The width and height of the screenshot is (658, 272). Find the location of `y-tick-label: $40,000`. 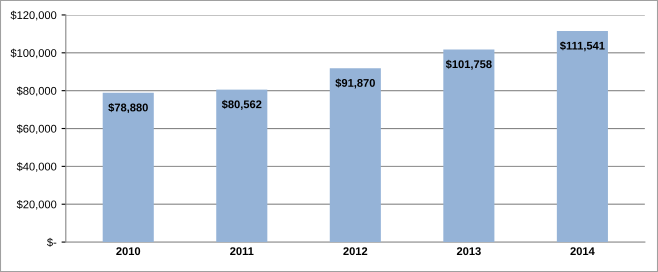

y-tick-label: $40,000 is located at coordinates (36, 167).